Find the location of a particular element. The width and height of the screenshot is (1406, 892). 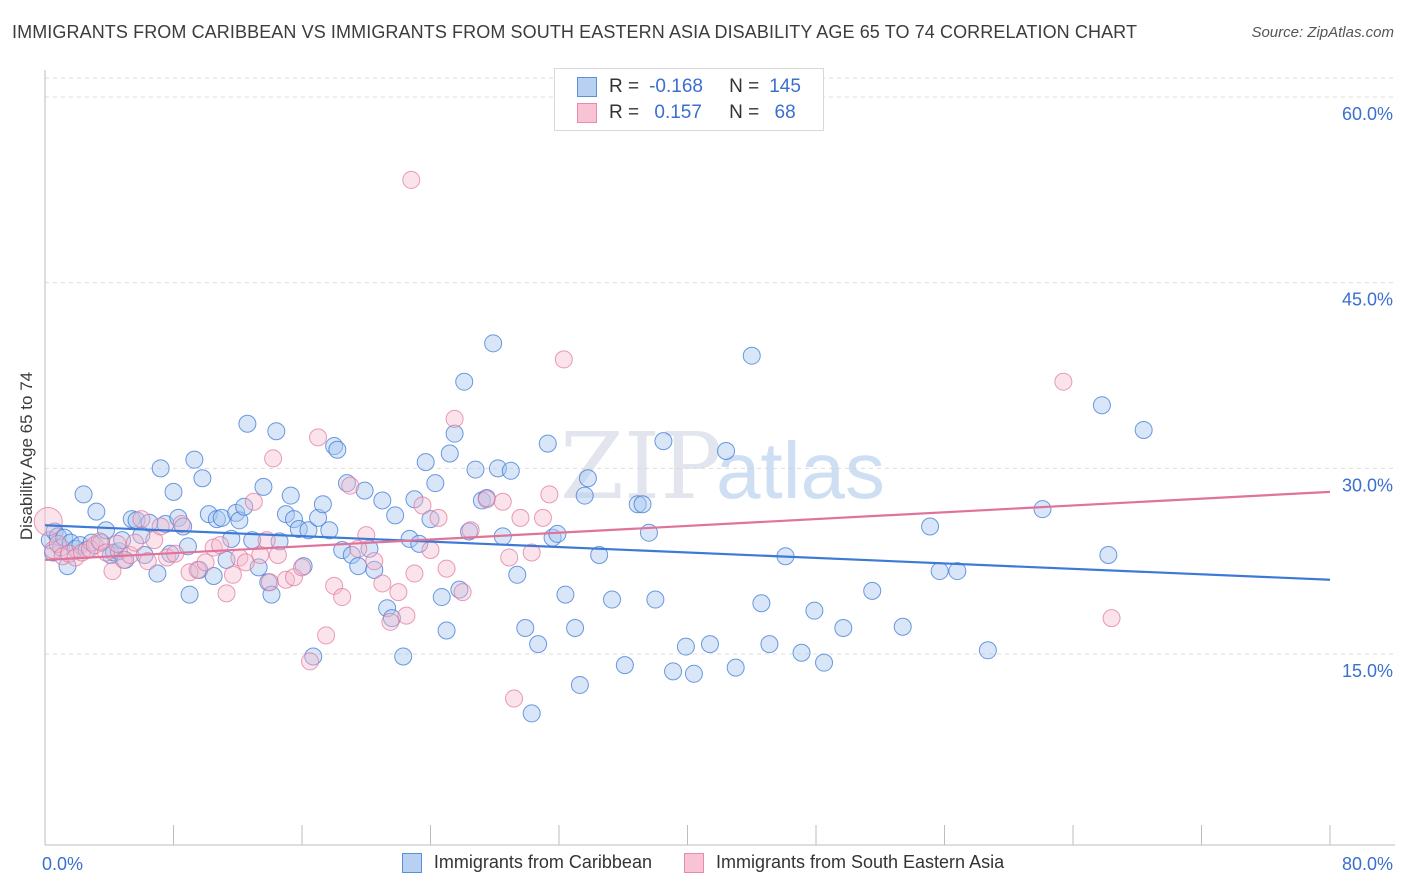

legend-swatch-blue is located at coordinates (587, 87).